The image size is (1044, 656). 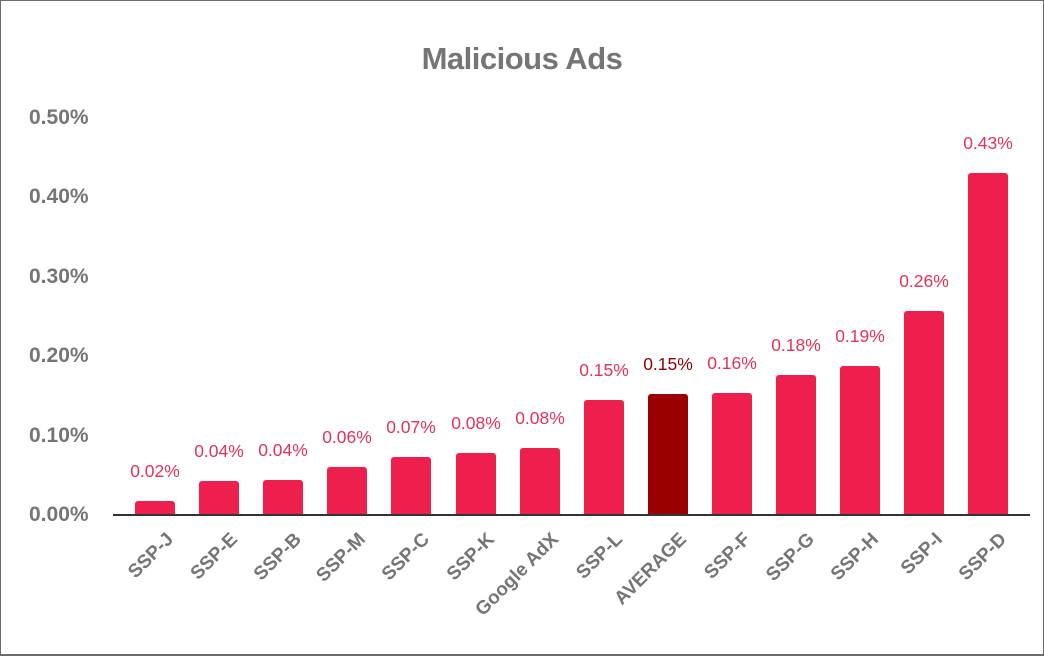 What do you see at coordinates (155, 471) in the screenshot?
I see `data-label: 0.02%` at bounding box center [155, 471].